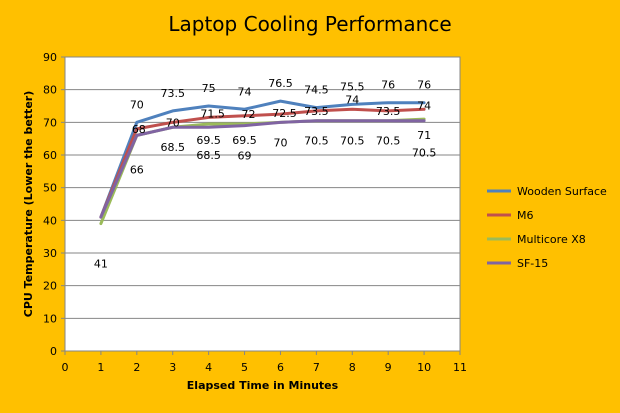 This screenshot has height=413, width=620. What do you see at coordinates (65, 367) in the screenshot?
I see `x-tick-label: 0` at bounding box center [65, 367].